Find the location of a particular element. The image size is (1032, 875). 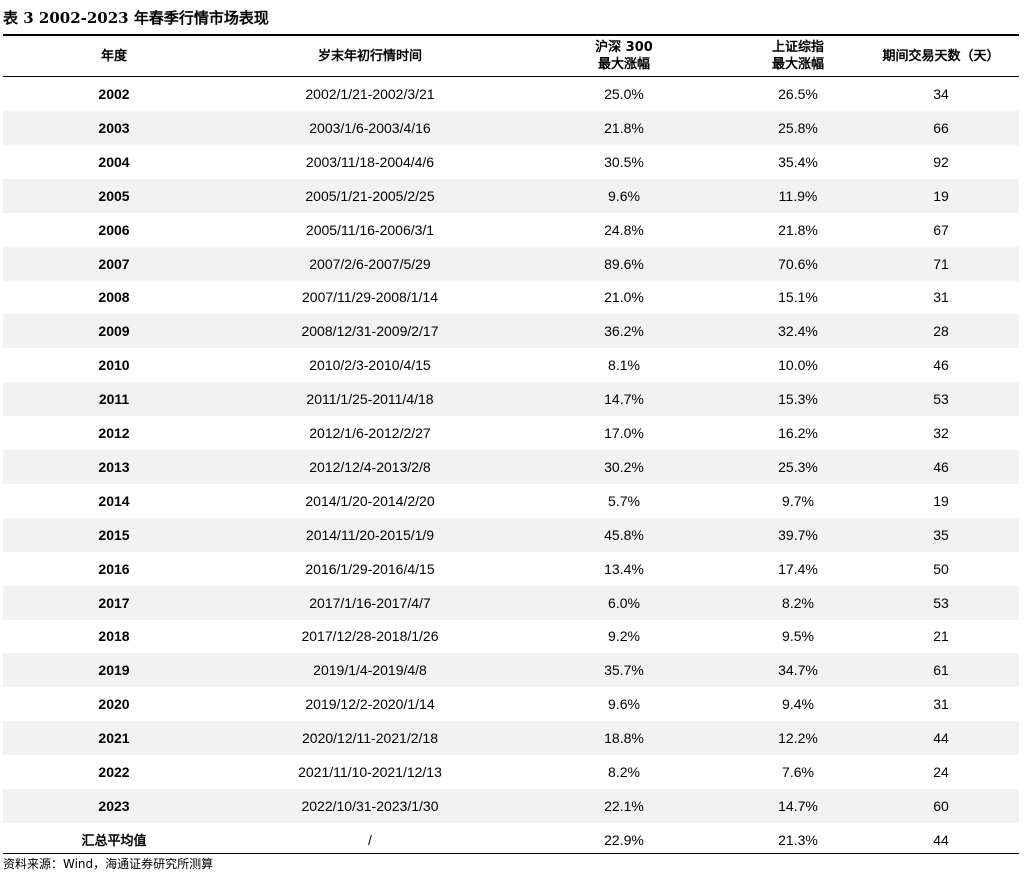

table-row: 2016 2016/1/29-2016/4/15 13.4% 17.4% 50 is located at coordinates (511, 569).